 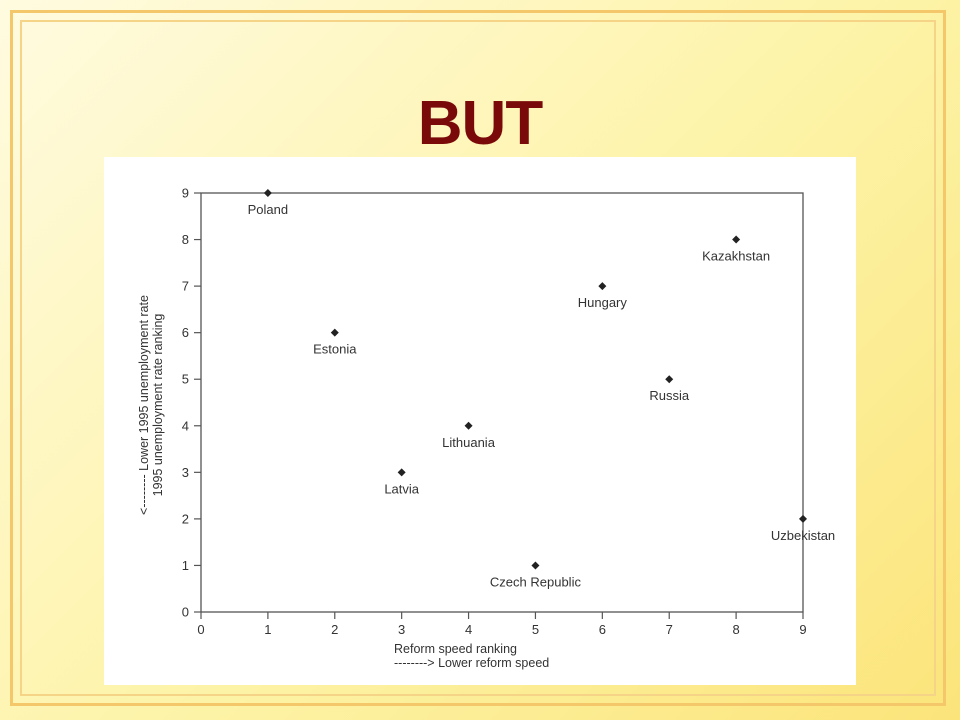 What do you see at coordinates (185, 239) in the screenshot?
I see `y-tick-label: 8` at bounding box center [185, 239].